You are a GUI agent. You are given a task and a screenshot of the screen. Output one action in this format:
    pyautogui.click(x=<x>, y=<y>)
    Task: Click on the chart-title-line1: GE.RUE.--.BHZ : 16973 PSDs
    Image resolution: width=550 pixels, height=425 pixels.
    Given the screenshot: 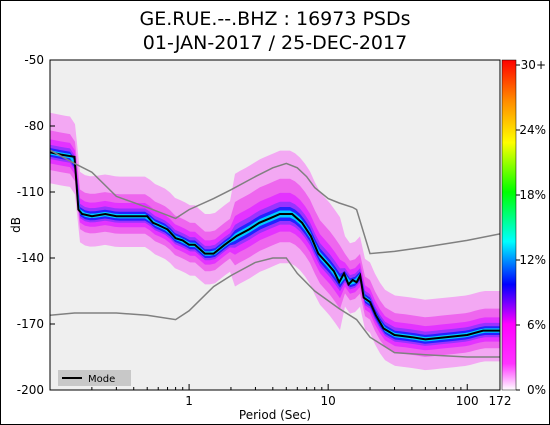 What is the action you would take?
    pyautogui.click(x=275, y=19)
    